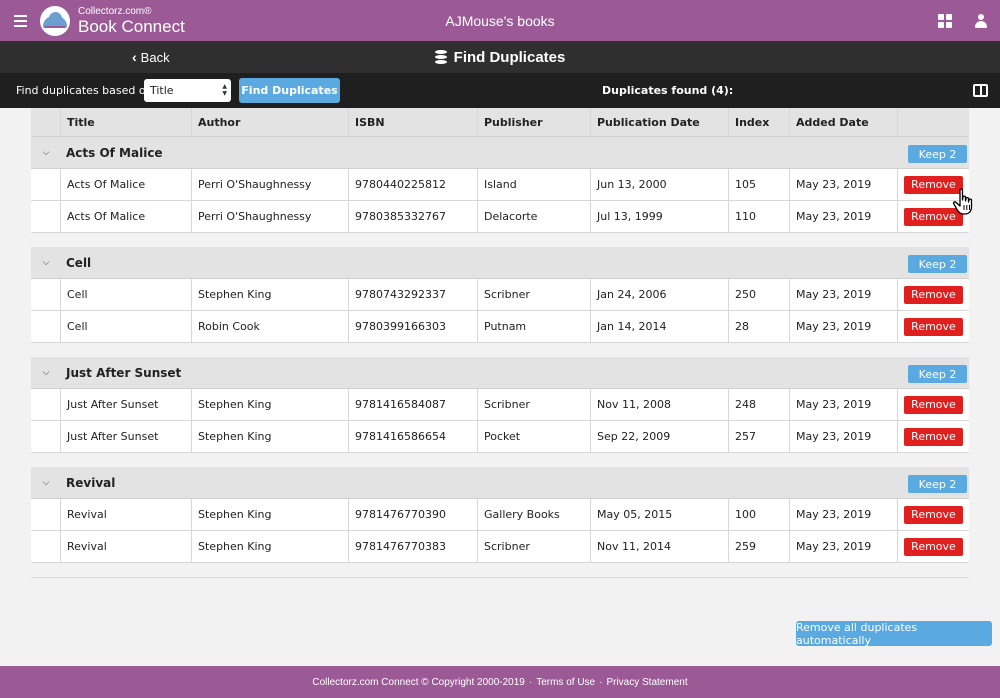  What do you see at coordinates (534, 184) in the screenshot?
I see `cell-publisher: Island` at bounding box center [534, 184].